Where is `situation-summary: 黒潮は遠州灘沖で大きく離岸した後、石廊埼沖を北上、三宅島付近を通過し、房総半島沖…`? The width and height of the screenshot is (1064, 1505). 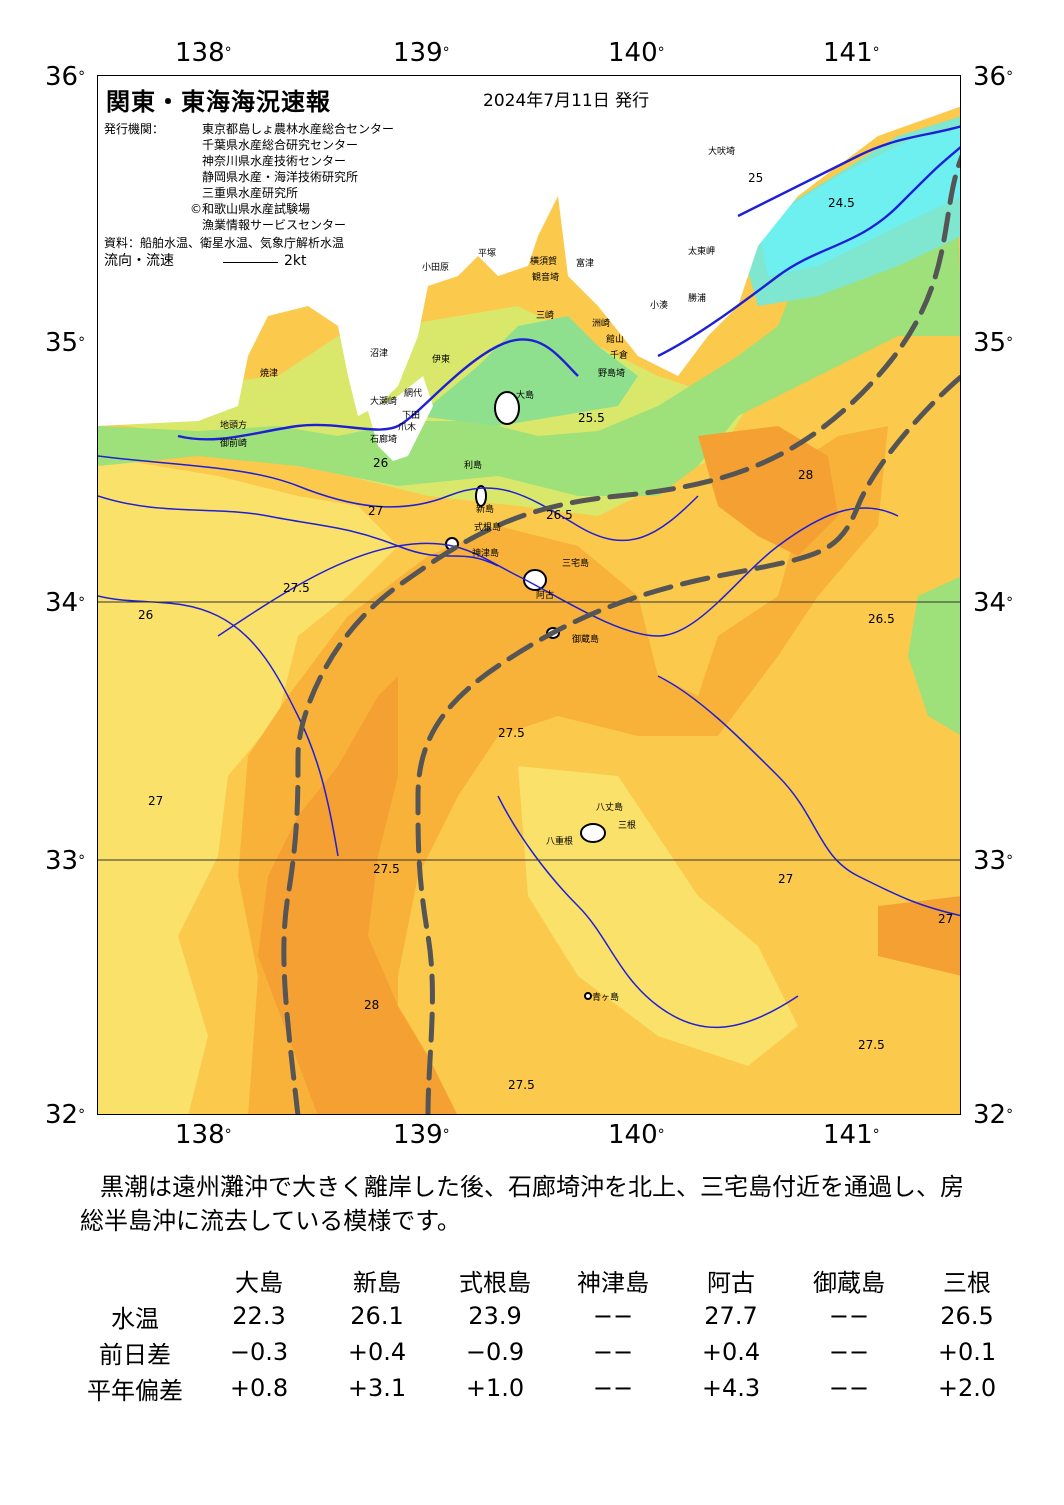
situation-summary: 黒潮は遠州灘沖で大きく離岸した後、石廊埼沖を北上、三宅島付近を通過し、房総半島沖… is located at coordinates (522, 1204).